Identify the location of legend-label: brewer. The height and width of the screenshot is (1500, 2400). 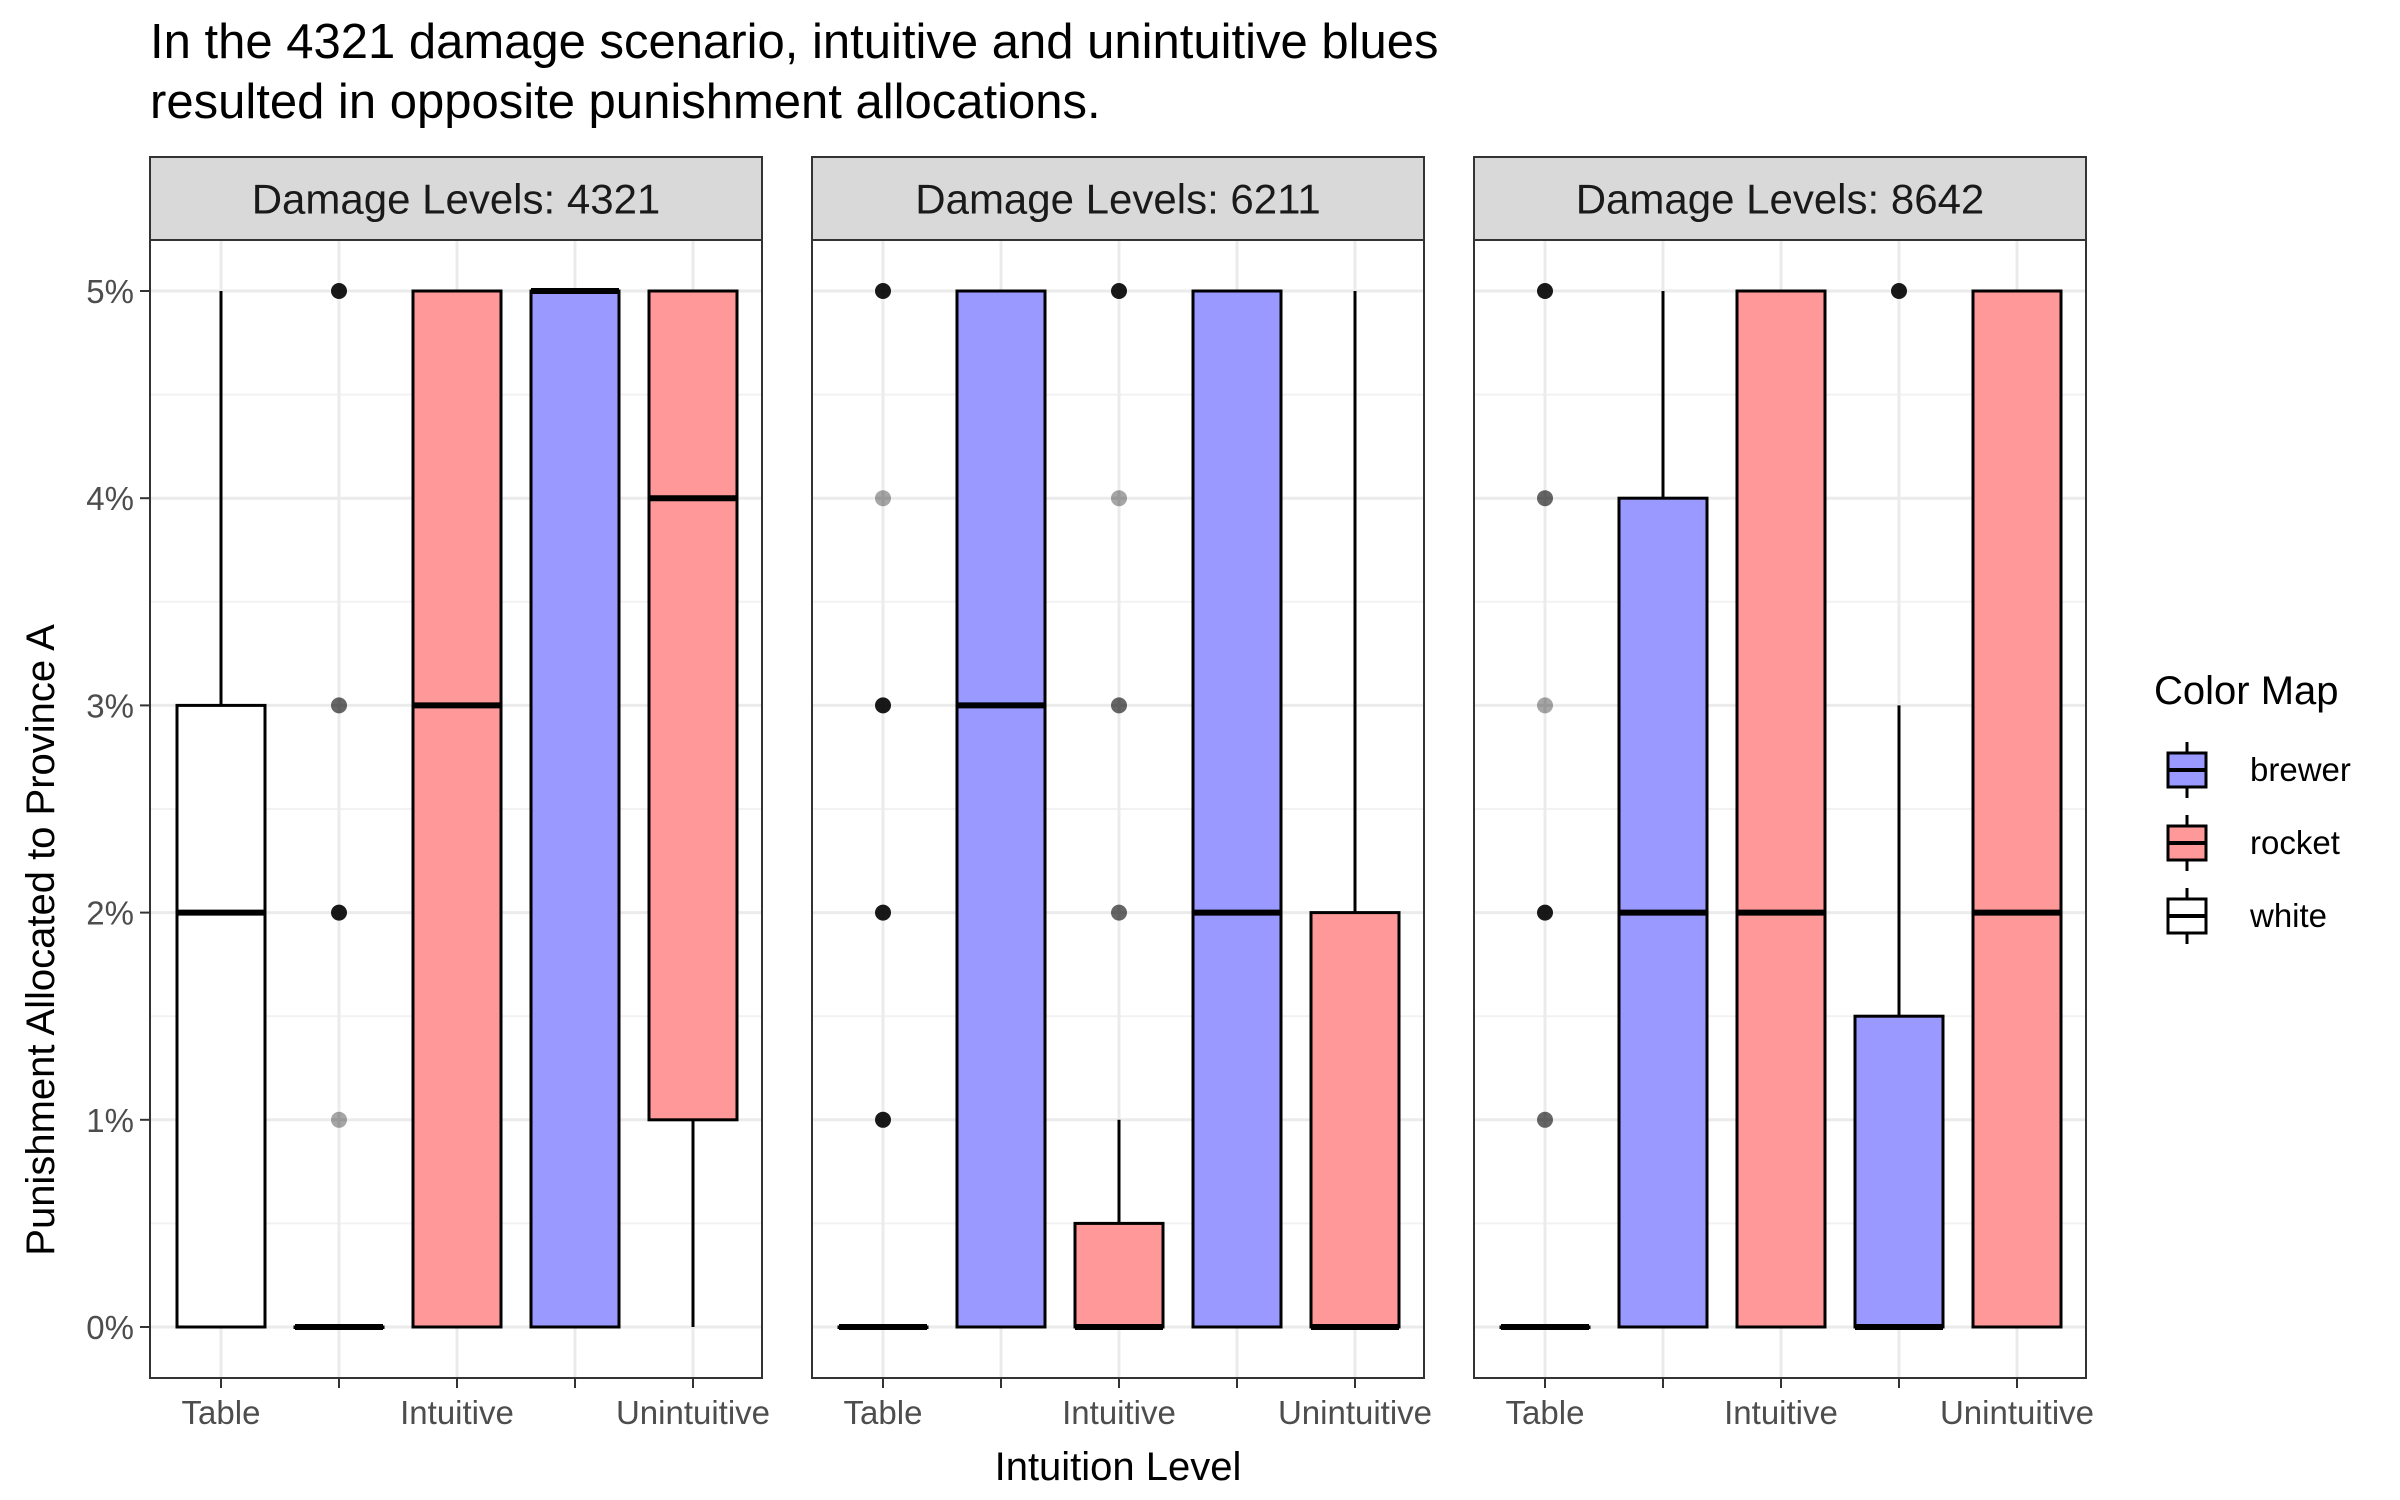
(2300, 769).